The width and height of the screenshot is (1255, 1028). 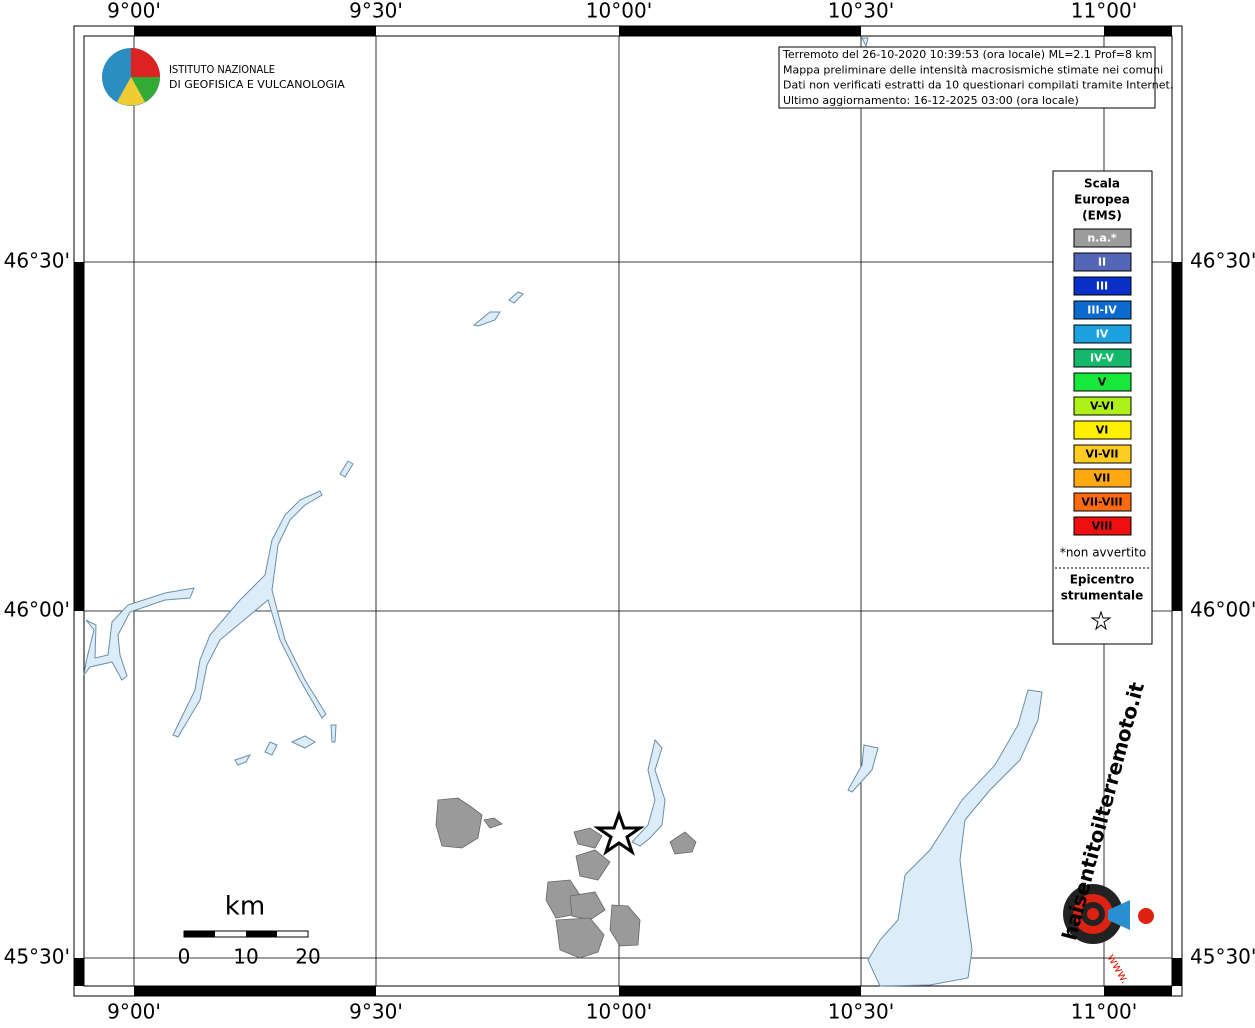 What do you see at coordinates (1103, 553) in the screenshot?
I see `legend-note: *non avvertito` at bounding box center [1103, 553].